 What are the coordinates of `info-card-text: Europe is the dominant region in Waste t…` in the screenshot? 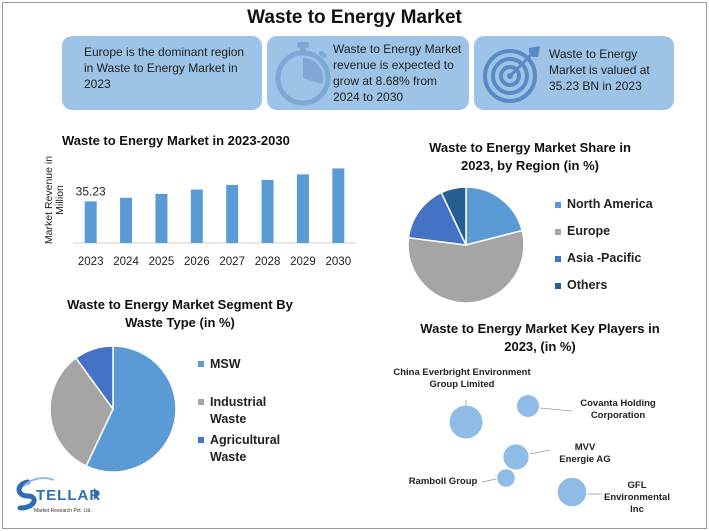 It's located at (164, 68).